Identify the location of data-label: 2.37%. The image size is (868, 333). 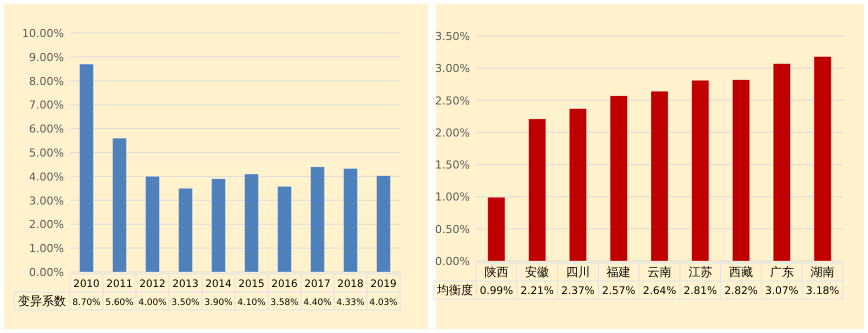
(578, 291).